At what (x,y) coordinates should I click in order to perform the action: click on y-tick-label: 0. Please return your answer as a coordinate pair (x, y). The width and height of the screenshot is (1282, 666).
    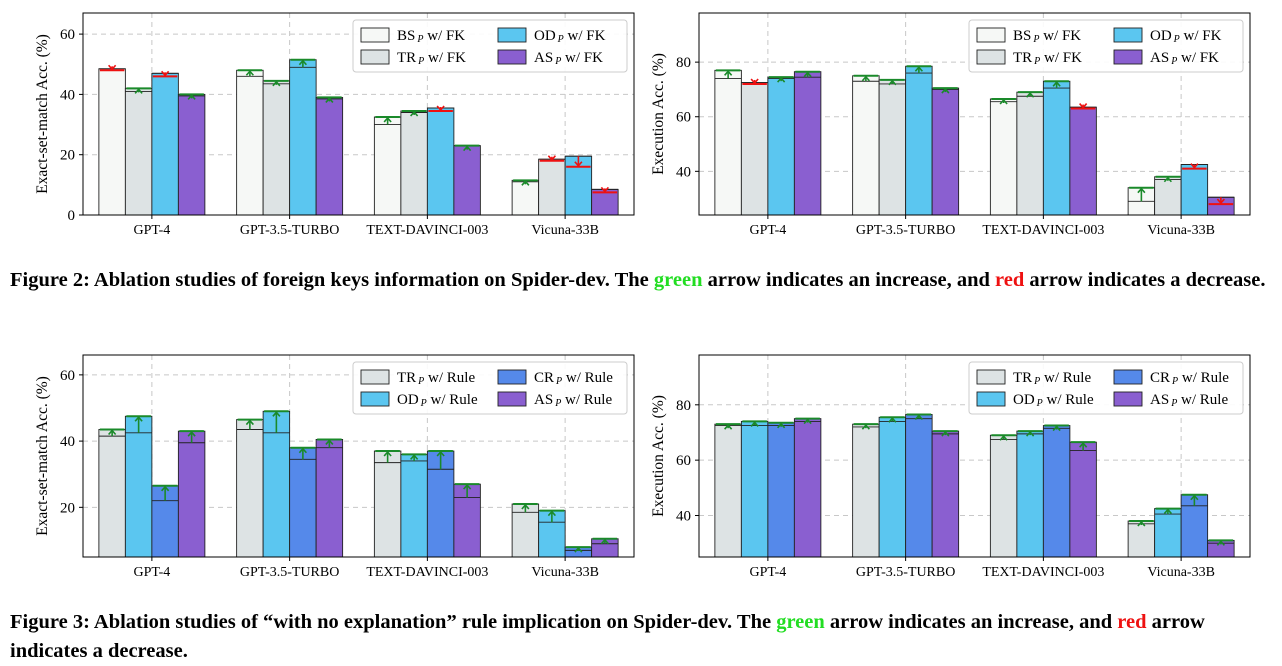
    Looking at the image, I should click on (72, 216).